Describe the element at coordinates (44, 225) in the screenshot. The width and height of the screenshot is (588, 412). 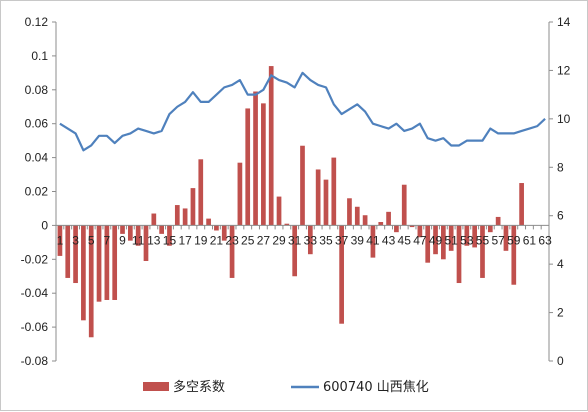
I see `left-tick-label: 0` at that location.